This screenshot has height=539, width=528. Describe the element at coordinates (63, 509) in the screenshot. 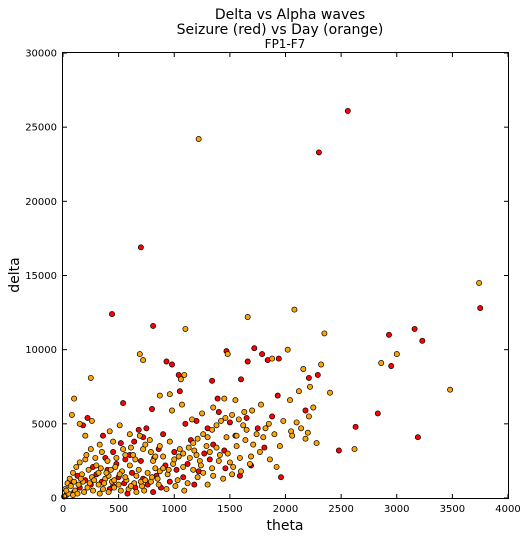

I see `x-tick-label: 0` at that location.